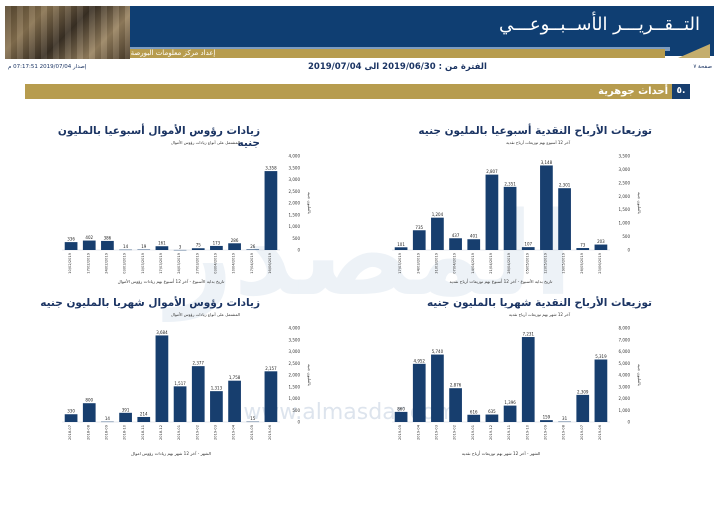  What do you see at coordinates (89, 237) in the screenshot?
I see `bar-value-label: 402` at bounding box center [89, 237].